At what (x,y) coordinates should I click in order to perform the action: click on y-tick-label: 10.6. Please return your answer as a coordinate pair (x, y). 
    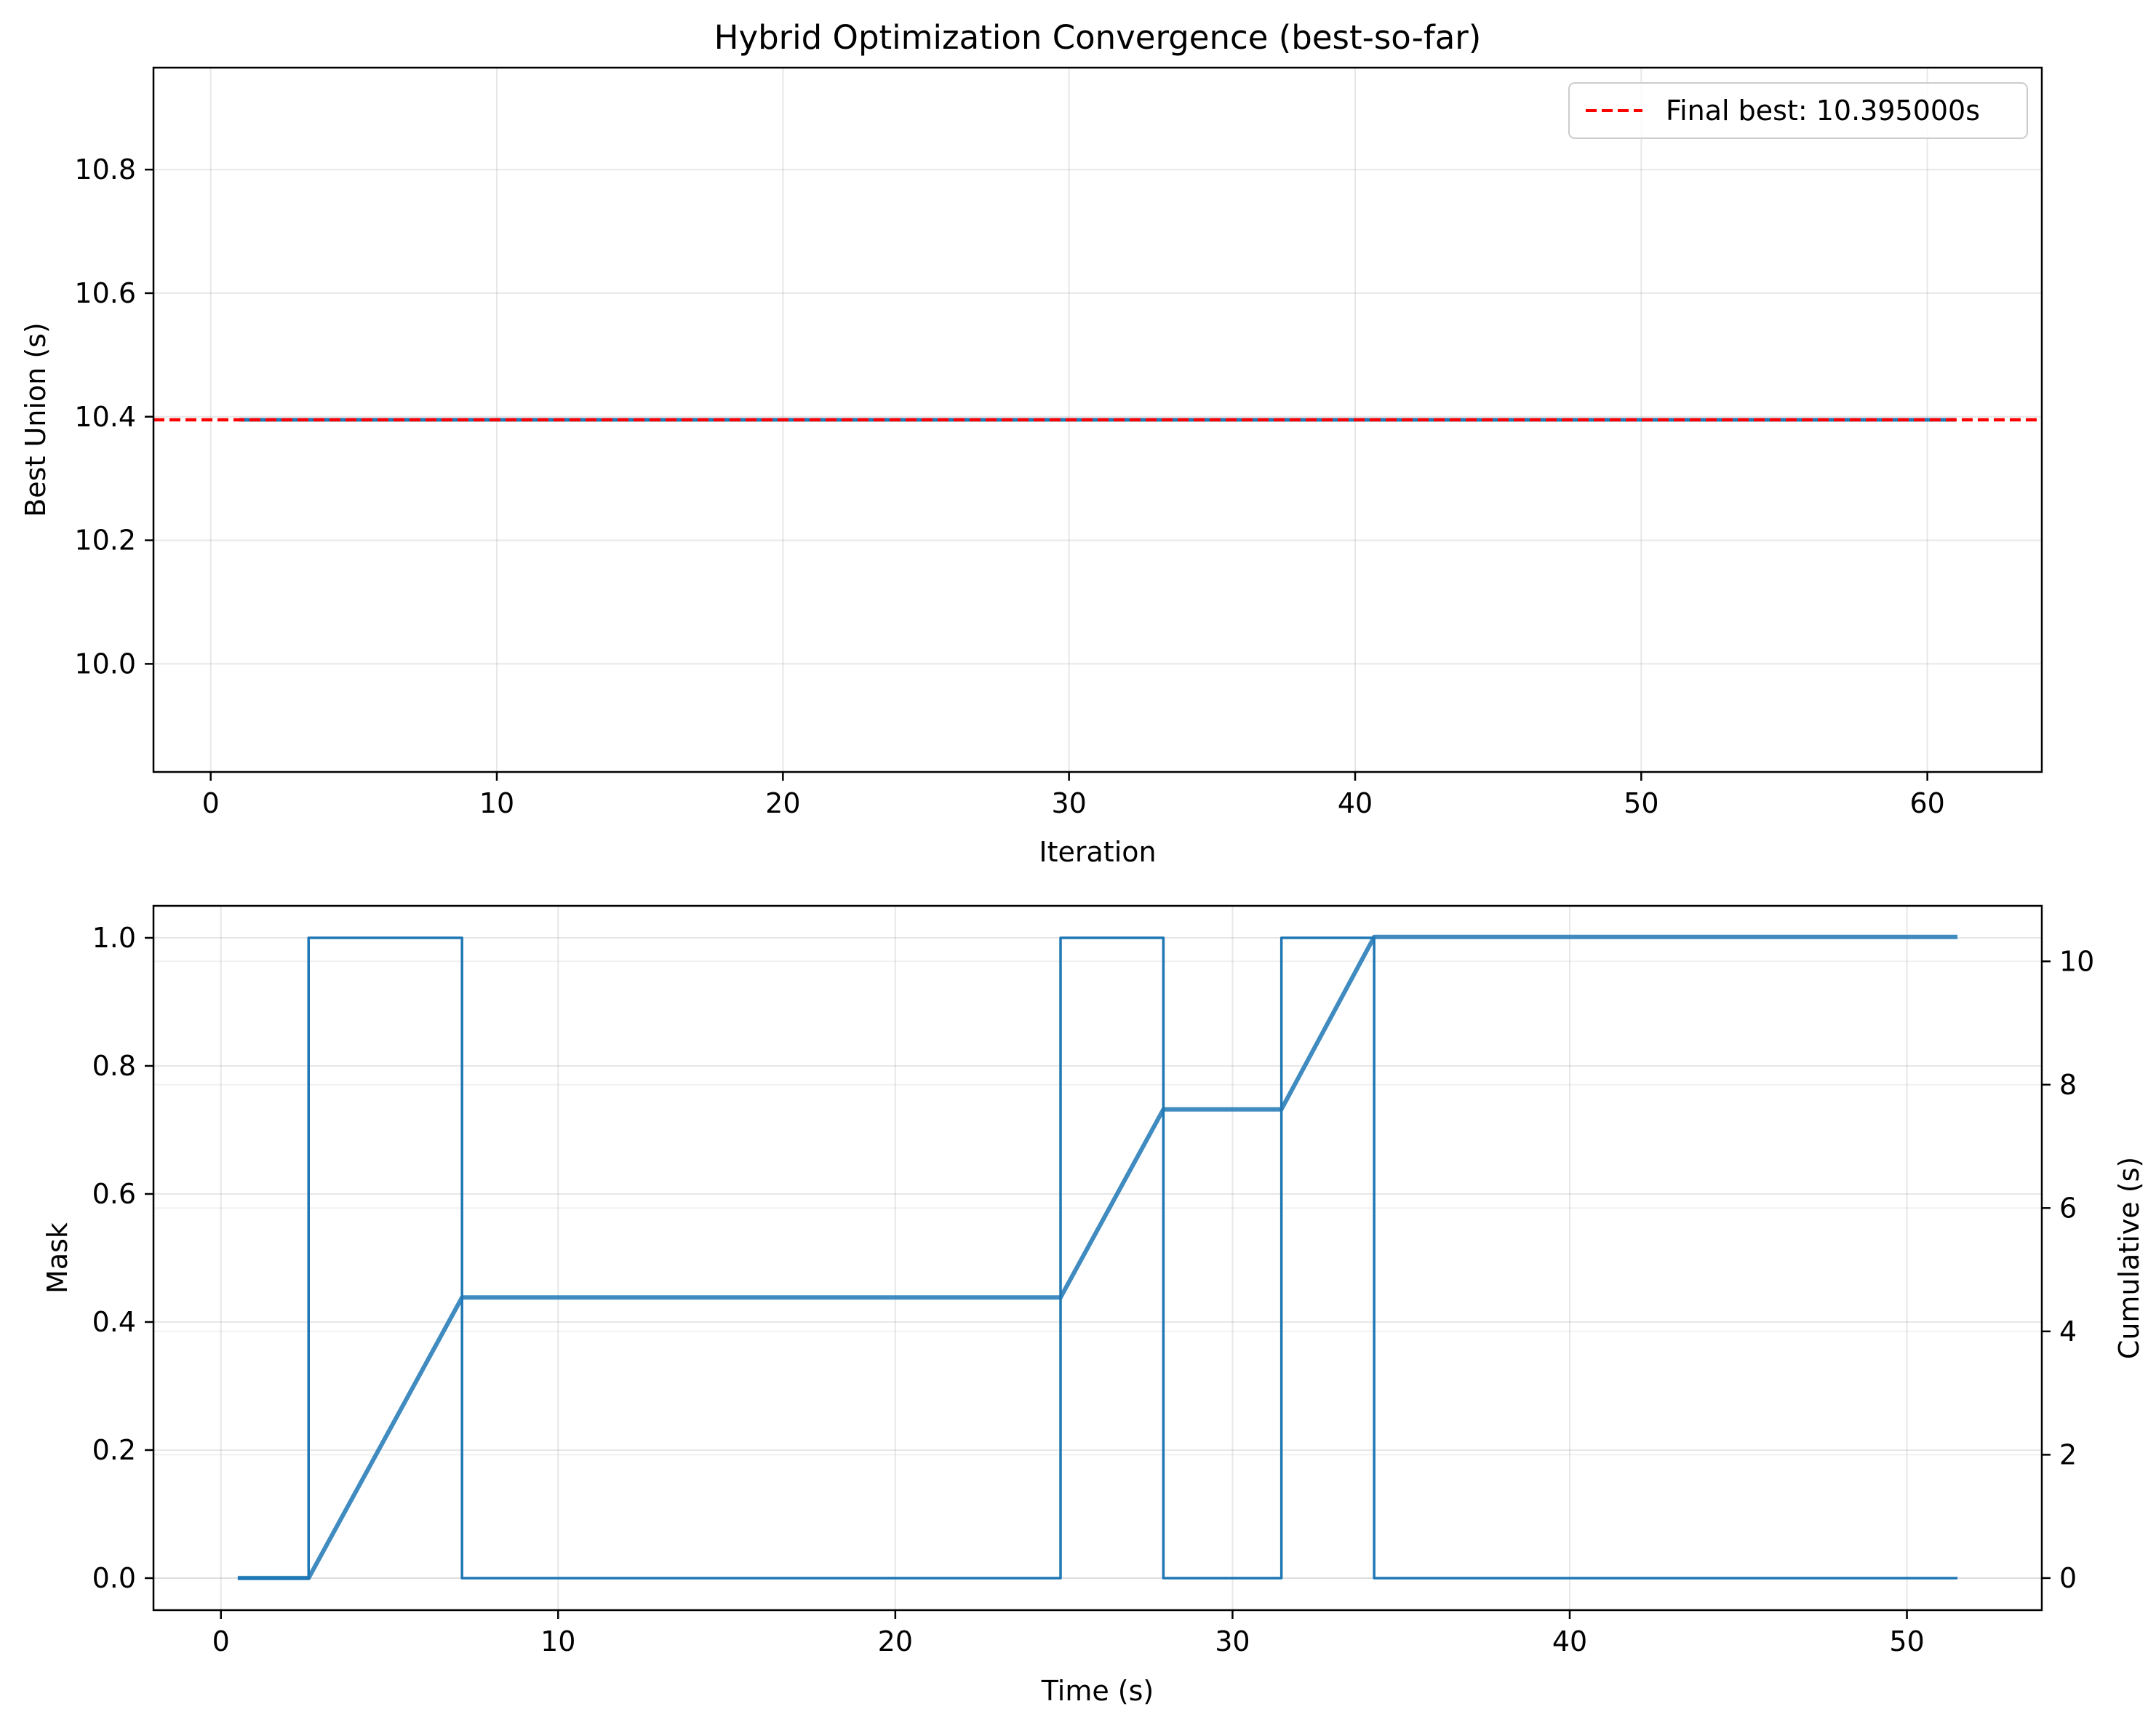
    Looking at the image, I should click on (105, 293).